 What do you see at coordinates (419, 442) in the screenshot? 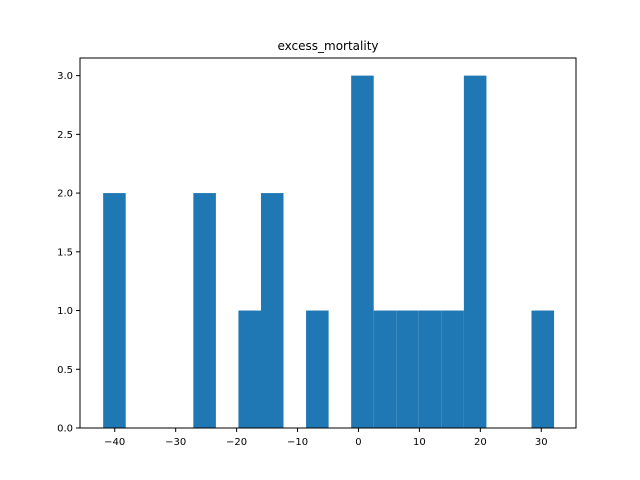
I see `x-tick-label-5: 10` at bounding box center [419, 442].